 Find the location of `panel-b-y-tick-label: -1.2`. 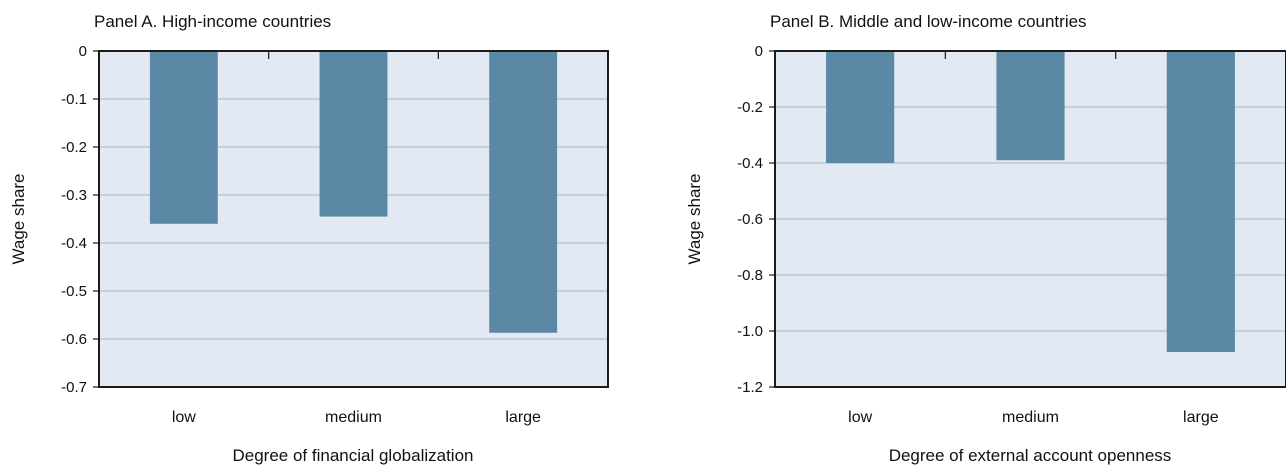

panel-b-y-tick-label: -1.2 is located at coordinates (750, 387).